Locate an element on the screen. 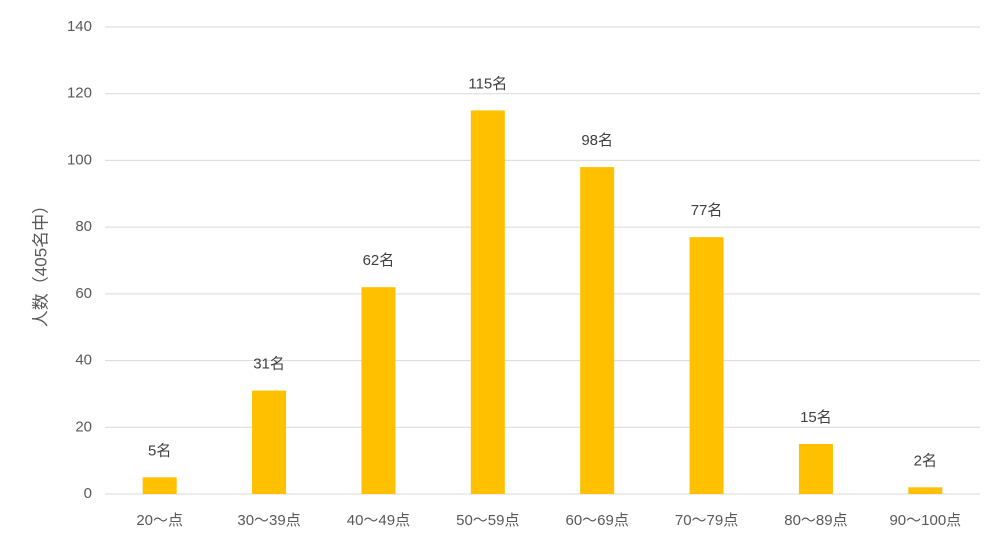  x-tick-label: 80～89点 is located at coordinates (815, 520).